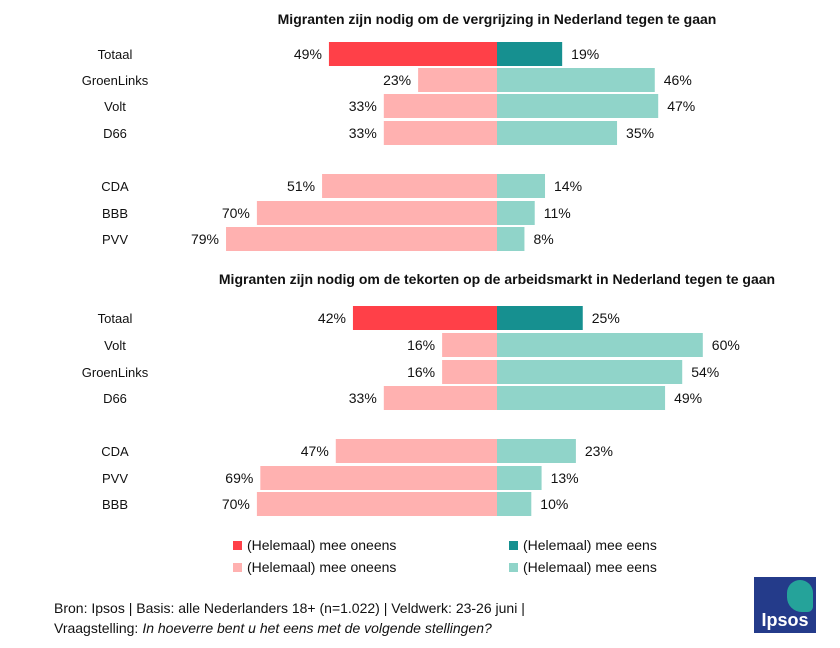 This screenshot has height=648, width=840. What do you see at coordinates (688, 398) in the screenshot?
I see `data-label-agree: 49%` at bounding box center [688, 398].